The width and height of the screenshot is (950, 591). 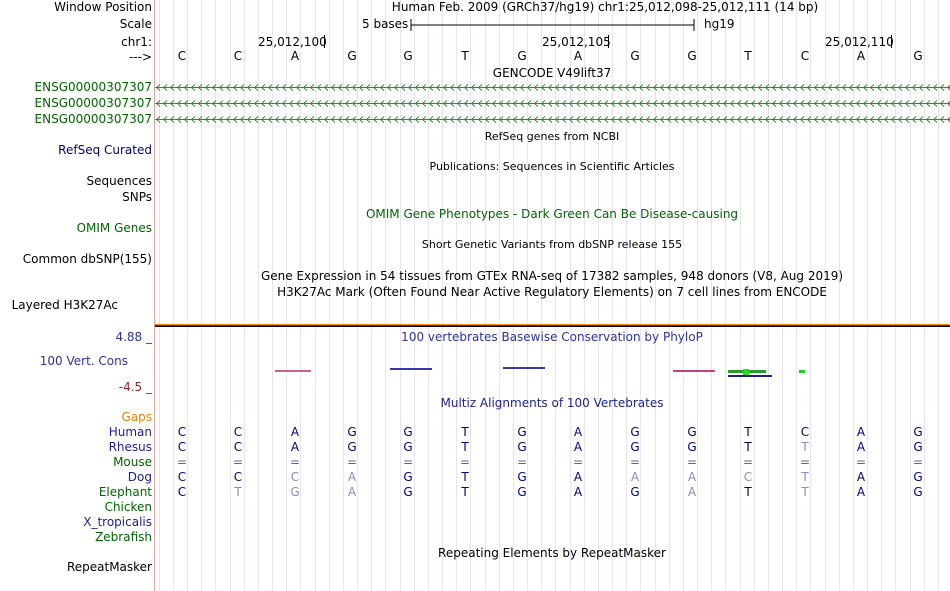 What do you see at coordinates (117, 522) in the screenshot?
I see `species-label-xtropicalis: X_tropicalis` at bounding box center [117, 522].